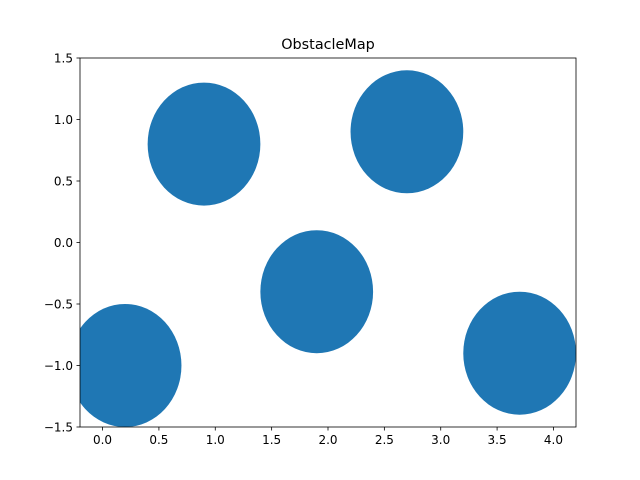  Describe the element at coordinates (215, 440) in the screenshot. I see `x-tick-label: 1.0` at that location.